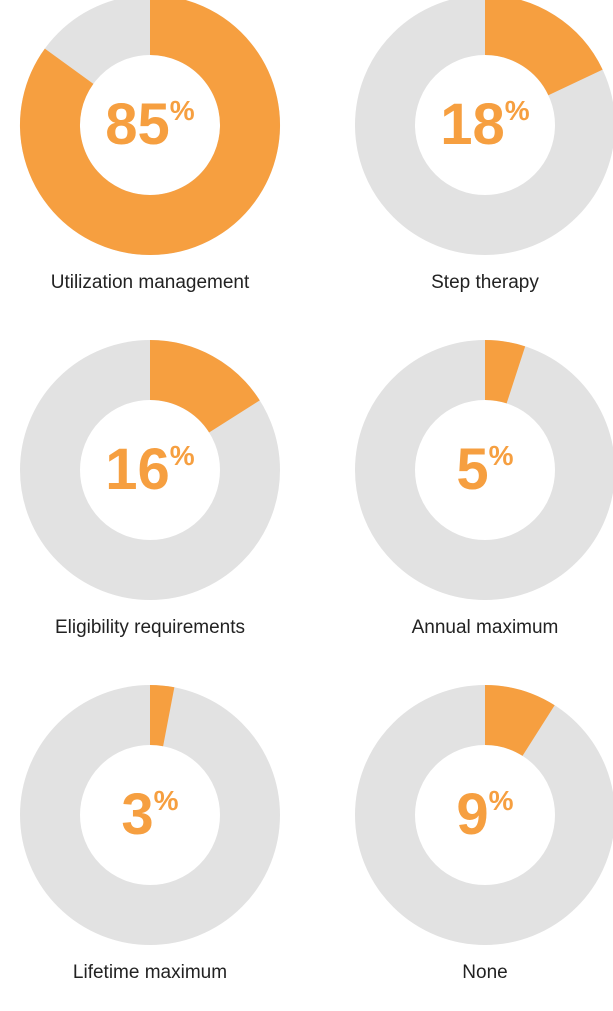  Describe the element at coordinates (150, 972) in the screenshot. I see `donut-label: Lifetime maximum` at that location.